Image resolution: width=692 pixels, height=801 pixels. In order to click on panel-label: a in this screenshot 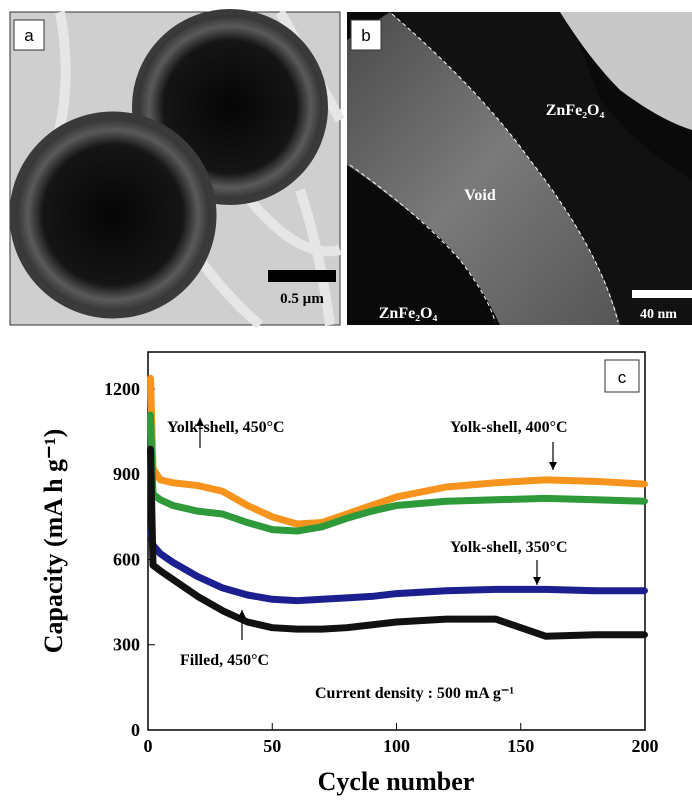, I will do `click(29, 35)`.